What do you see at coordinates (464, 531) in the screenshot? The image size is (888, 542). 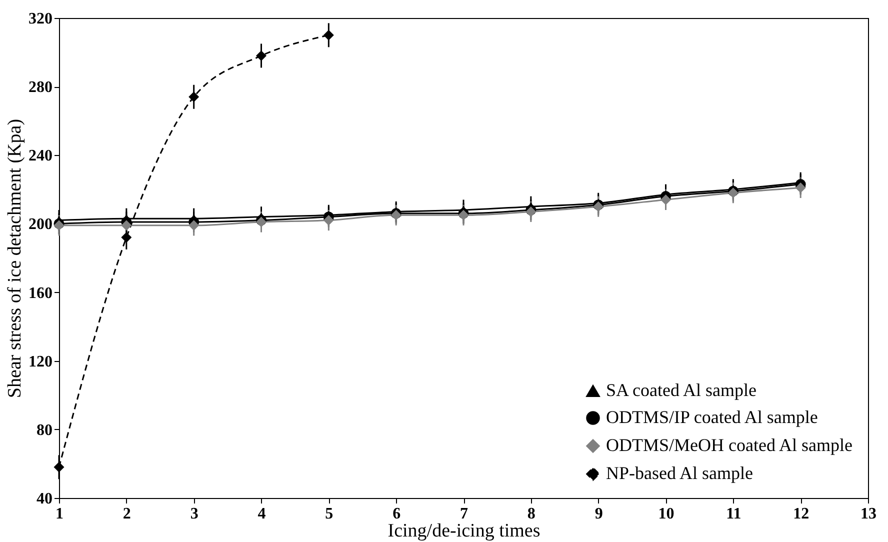 I see `x-axis-title: Icing/de-icing times` at bounding box center [464, 531].